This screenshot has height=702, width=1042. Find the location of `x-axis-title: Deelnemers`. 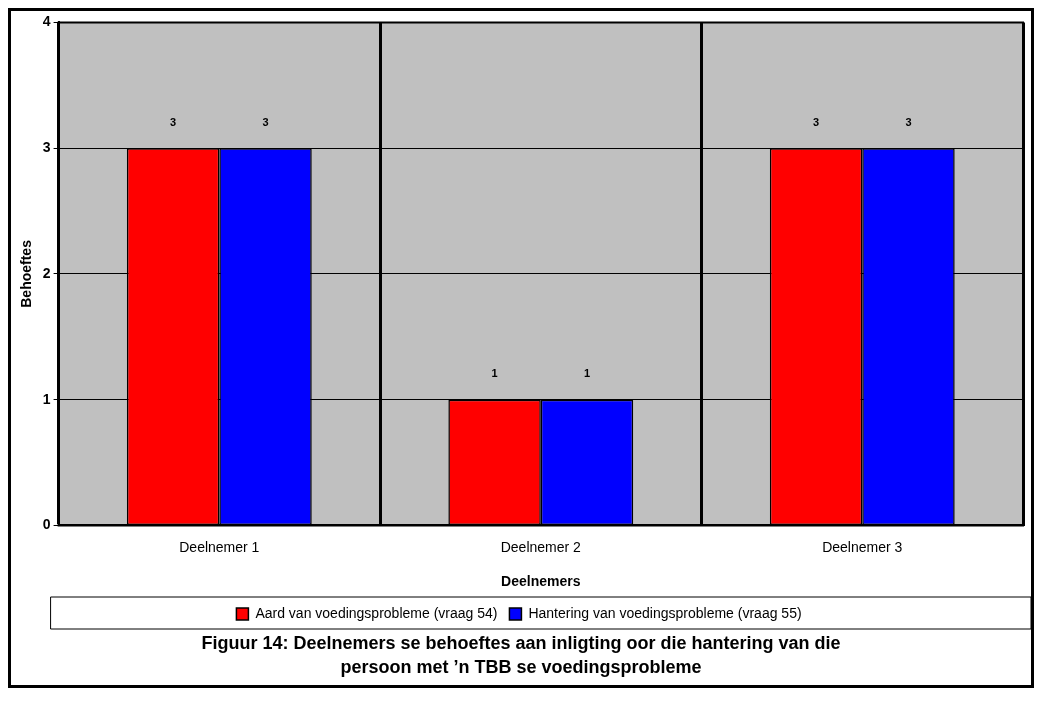

x-axis-title: Deelnemers is located at coordinates (541, 581).